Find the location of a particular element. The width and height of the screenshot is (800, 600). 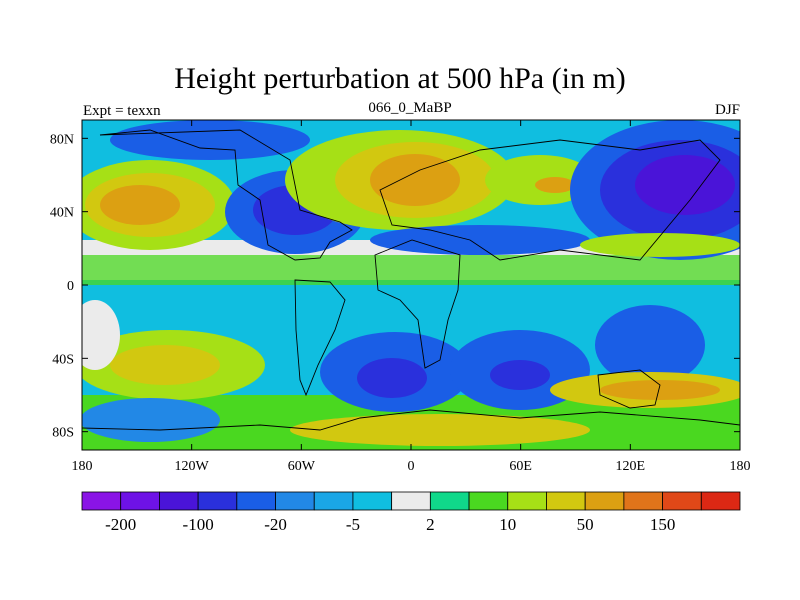

x-tick-label-5: 120E is located at coordinates (631, 466).